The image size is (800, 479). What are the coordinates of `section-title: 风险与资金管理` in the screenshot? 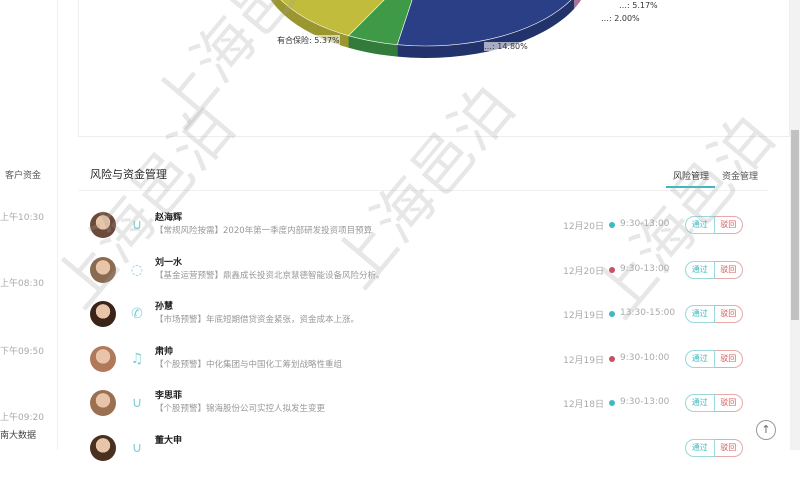 It's located at (128, 174).